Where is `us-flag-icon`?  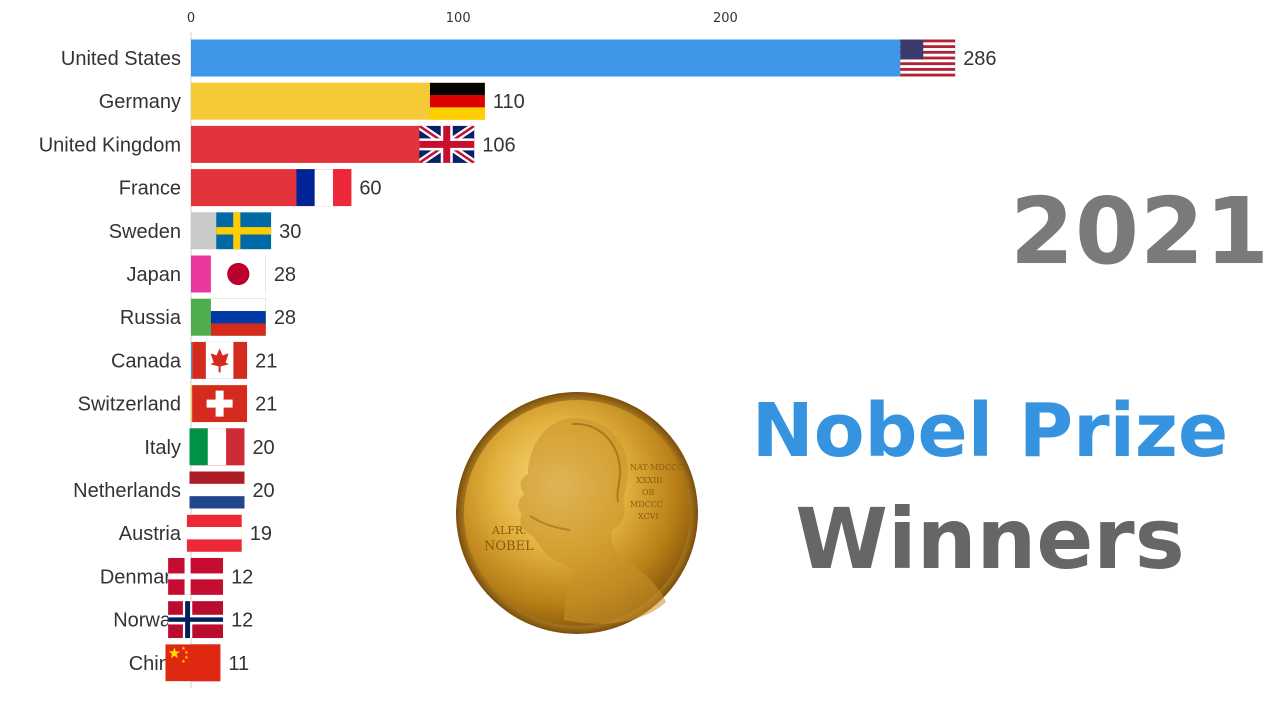 us-flag-icon is located at coordinates (928, 58).